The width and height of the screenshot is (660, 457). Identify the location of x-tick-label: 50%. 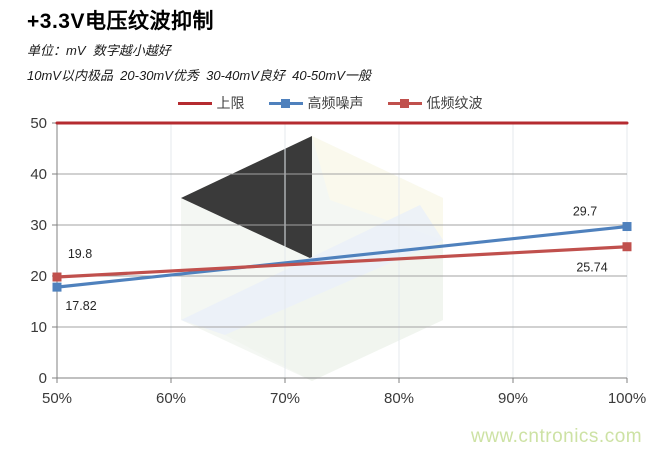
(57, 398).